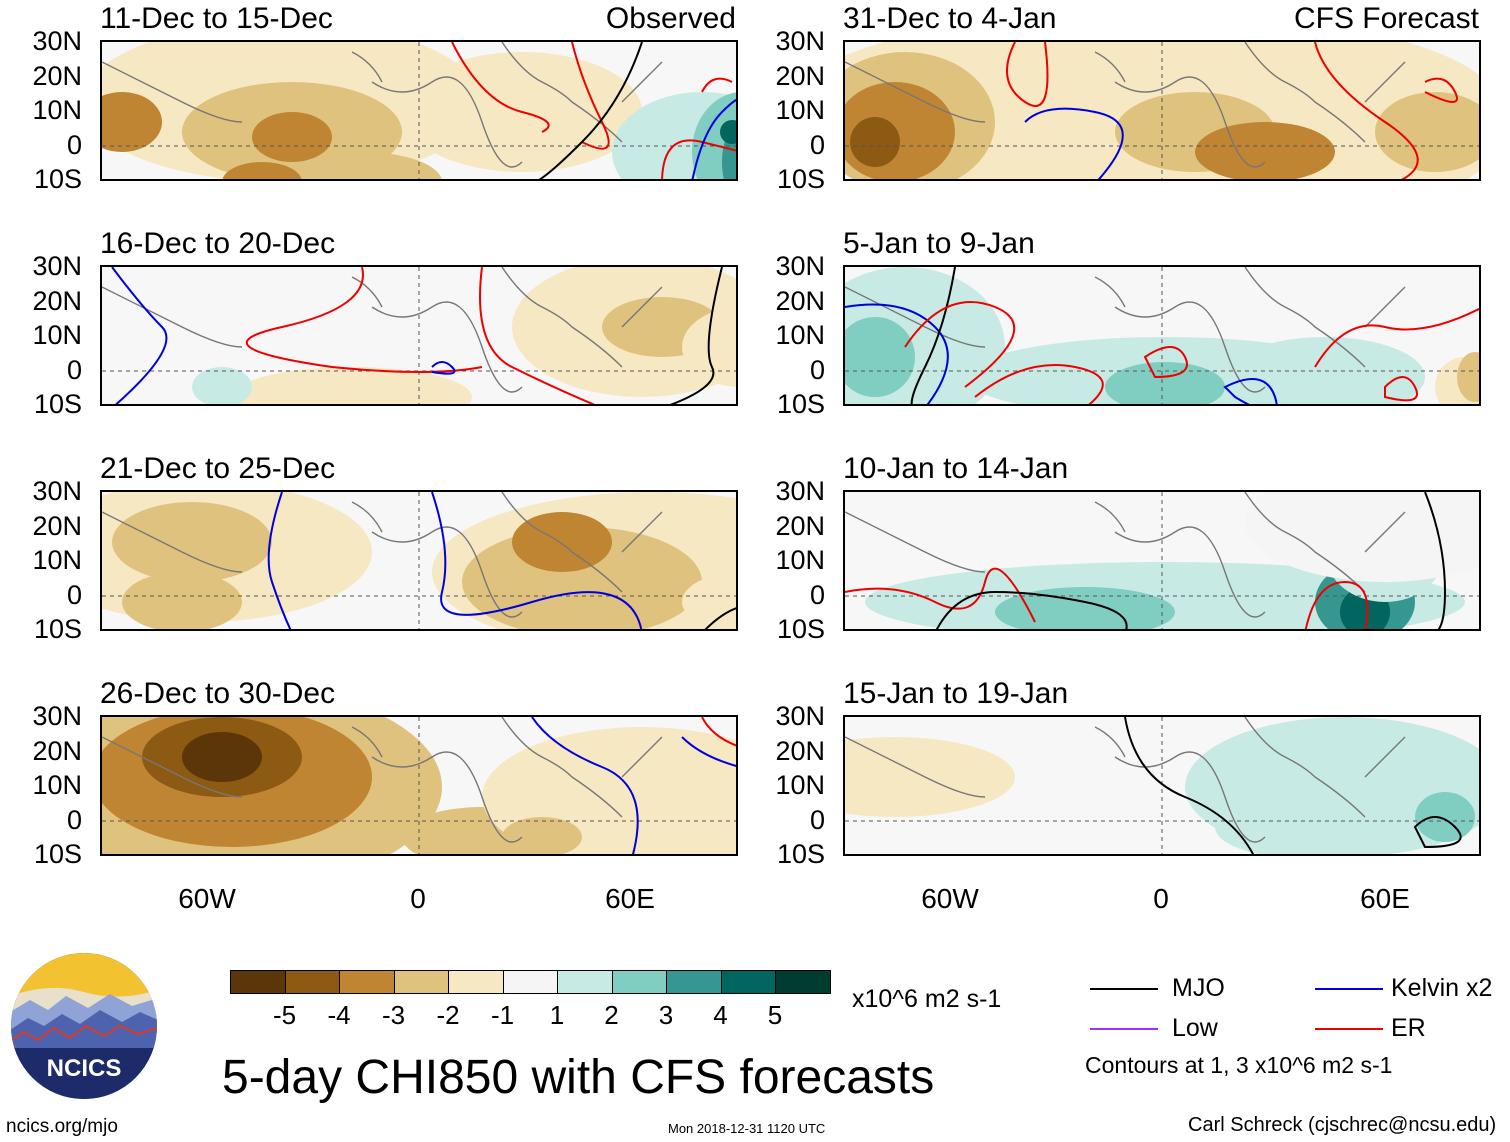 This screenshot has width=1510, height=1142. What do you see at coordinates (670, 18) in the screenshot?
I see `panel-source-tag: Observed` at bounding box center [670, 18].